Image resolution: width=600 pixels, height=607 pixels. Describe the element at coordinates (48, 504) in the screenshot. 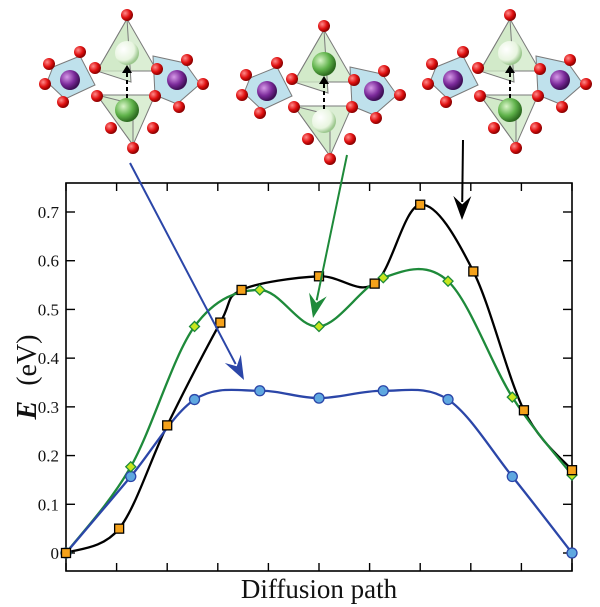

I see `y-tick-label: 0.1` at that location.